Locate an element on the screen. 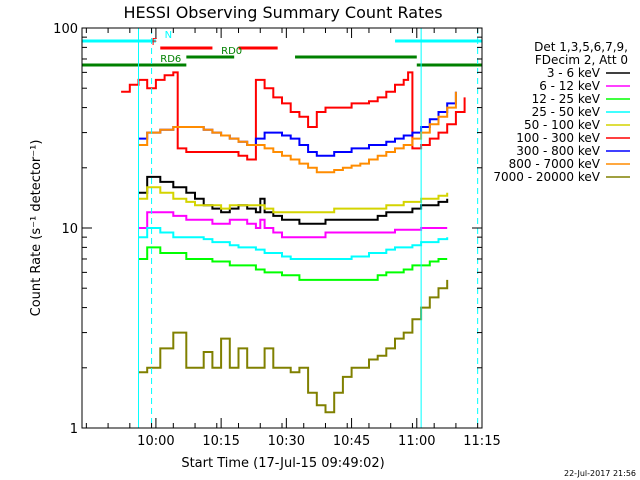 The height and width of the screenshot is (480, 640). x-tick-label: 10:00 is located at coordinates (155, 441).